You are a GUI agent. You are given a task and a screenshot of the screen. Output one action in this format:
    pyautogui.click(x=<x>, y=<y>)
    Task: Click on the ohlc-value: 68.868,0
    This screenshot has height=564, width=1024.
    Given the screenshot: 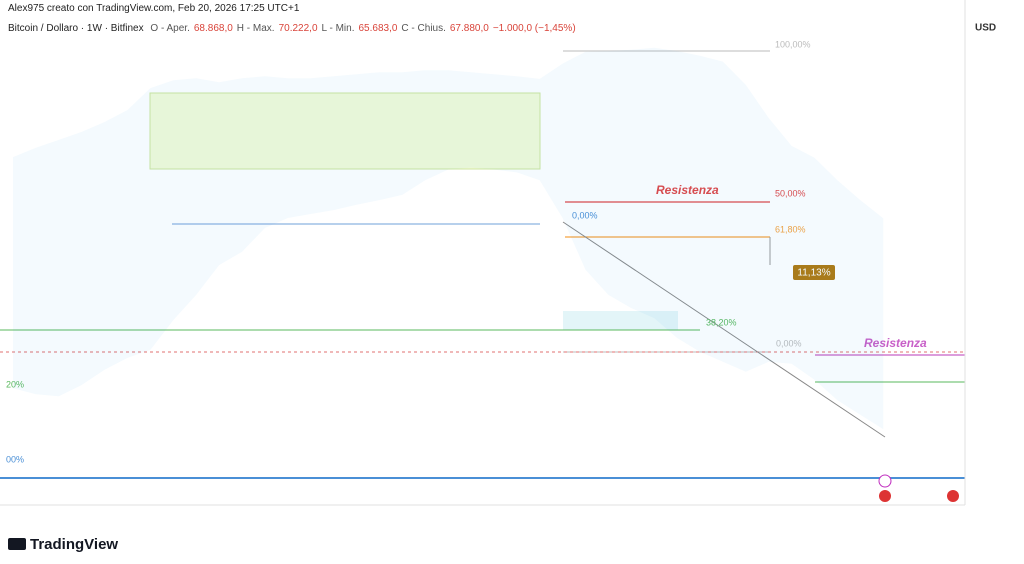 What is the action you would take?
    pyautogui.click(x=213, y=28)
    